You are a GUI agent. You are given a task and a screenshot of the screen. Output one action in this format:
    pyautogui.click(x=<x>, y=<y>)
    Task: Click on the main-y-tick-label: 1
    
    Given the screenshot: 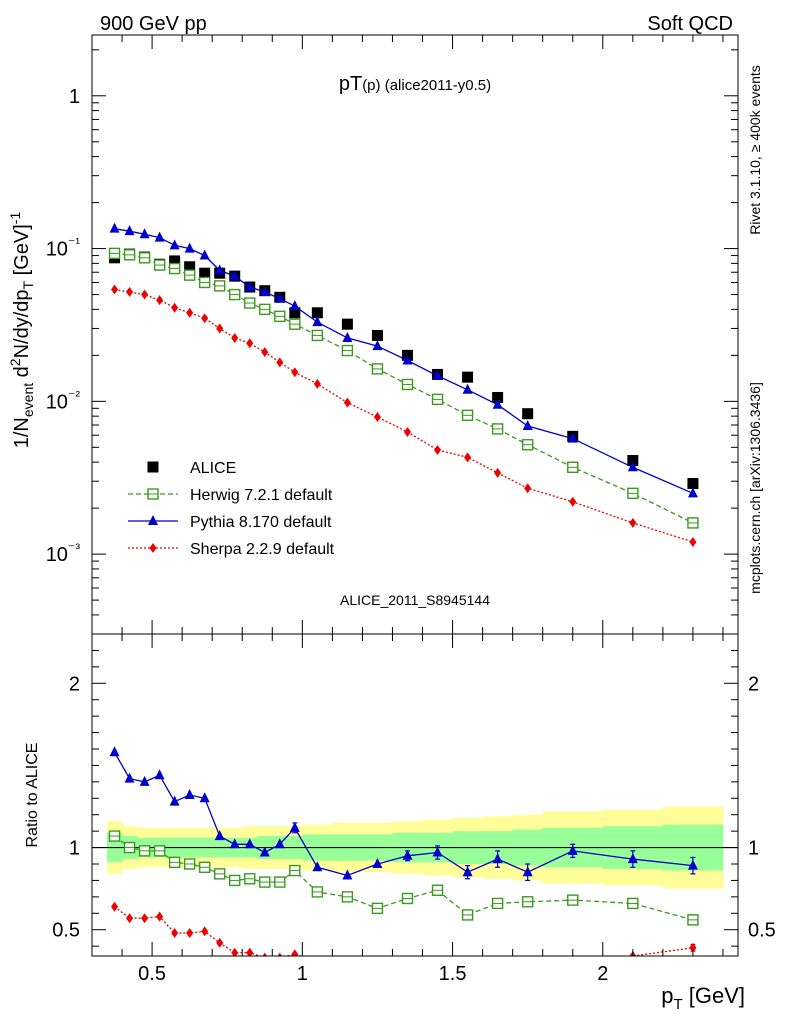 What is the action you would take?
    pyautogui.click(x=74, y=97)
    